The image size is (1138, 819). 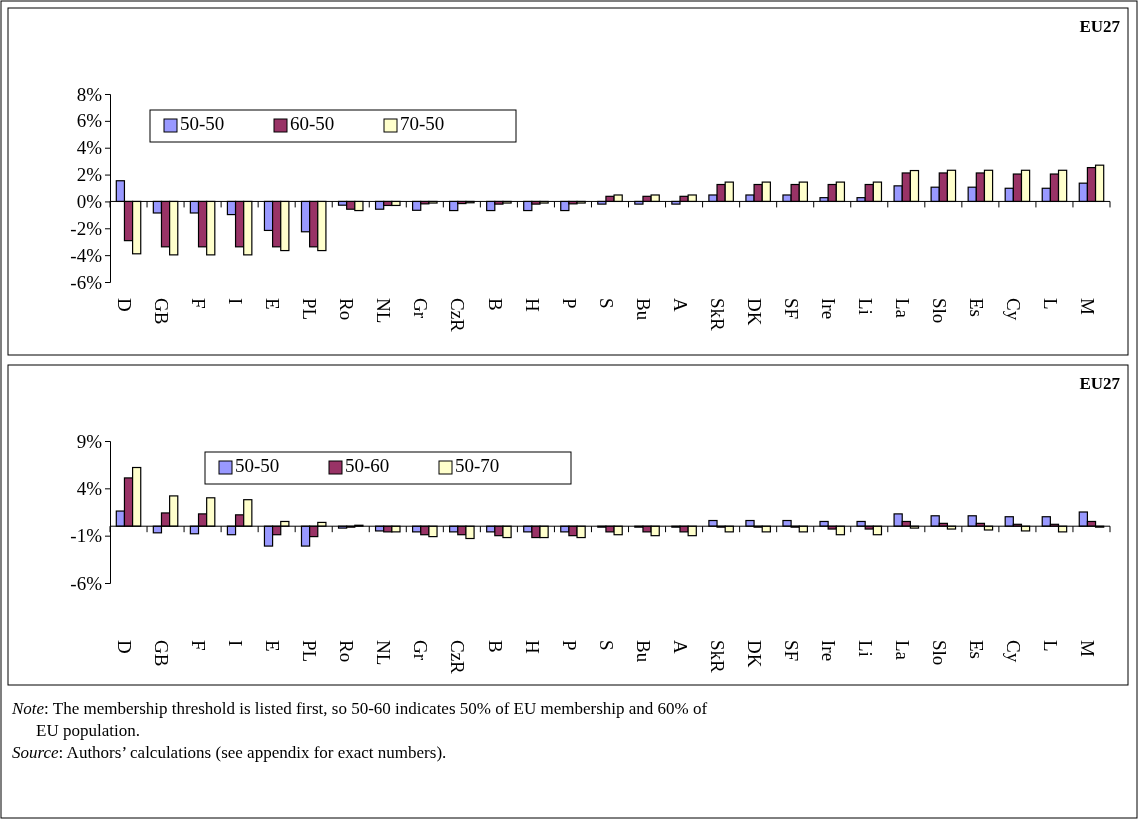 I want to click on legend-label: 60-50, so click(x=312, y=124).